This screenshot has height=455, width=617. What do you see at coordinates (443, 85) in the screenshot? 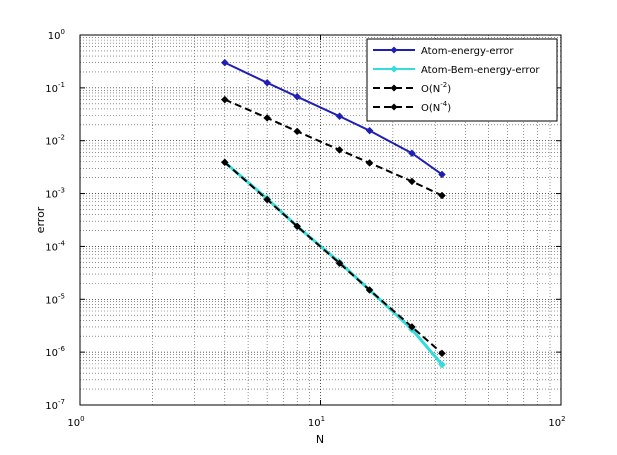
I see `legend-label-exponent: -2` at bounding box center [443, 85].